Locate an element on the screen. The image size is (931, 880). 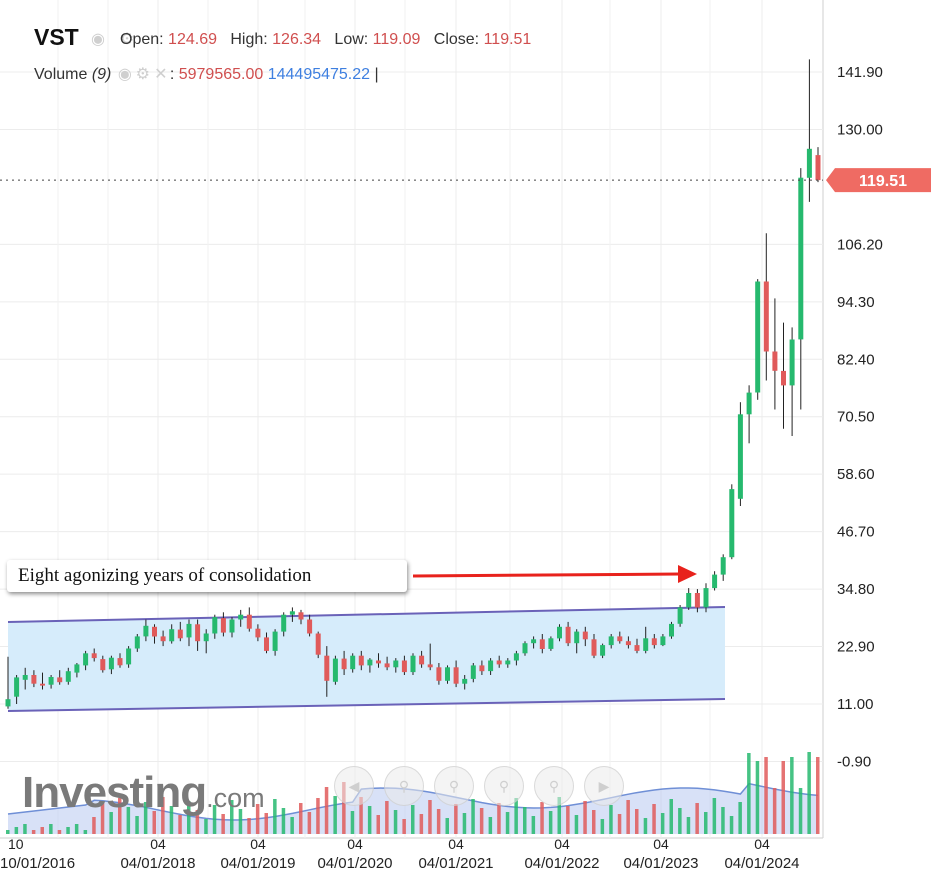
volume-value-2: 144495475.22 is located at coordinates (319, 74).